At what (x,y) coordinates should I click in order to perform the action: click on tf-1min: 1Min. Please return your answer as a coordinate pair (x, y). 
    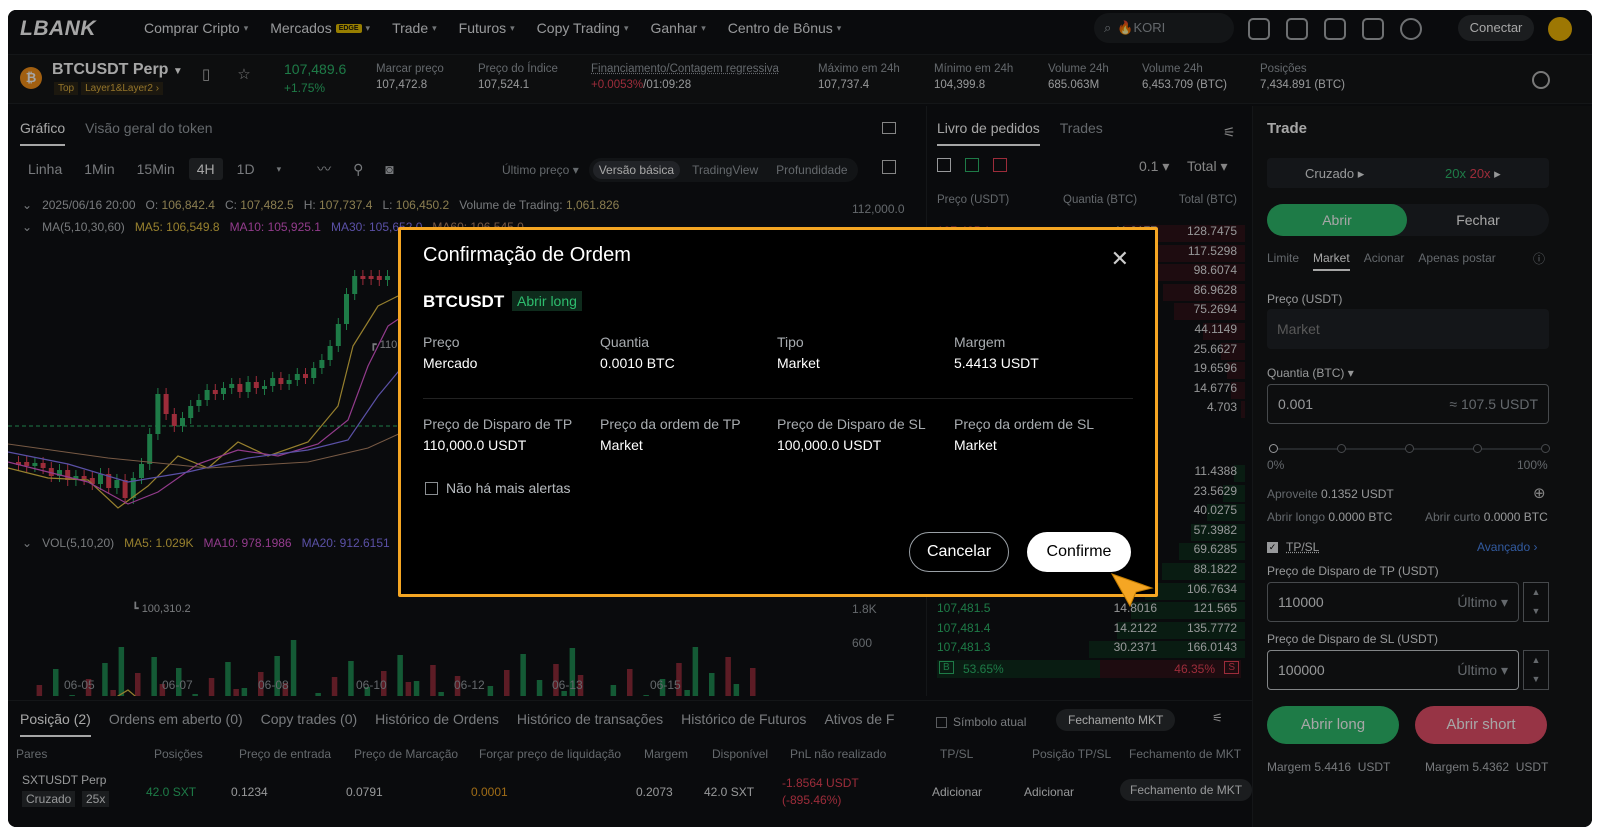
    Looking at the image, I should click on (99, 169).